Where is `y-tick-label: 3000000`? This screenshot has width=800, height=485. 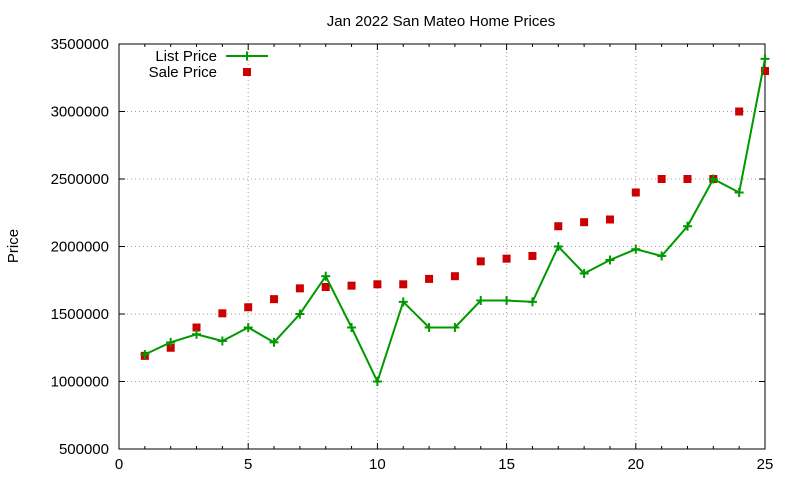 y-tick-label: 3000000 is located at coordinates (80, 112).